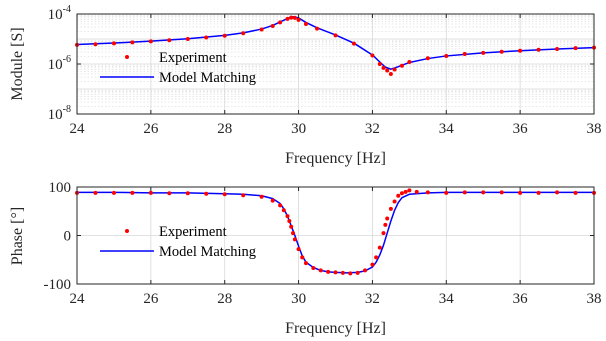  Describe the element at coordinates (447, 299) in the screenshot. I see `phase-x-tick-label: 34` at that location.